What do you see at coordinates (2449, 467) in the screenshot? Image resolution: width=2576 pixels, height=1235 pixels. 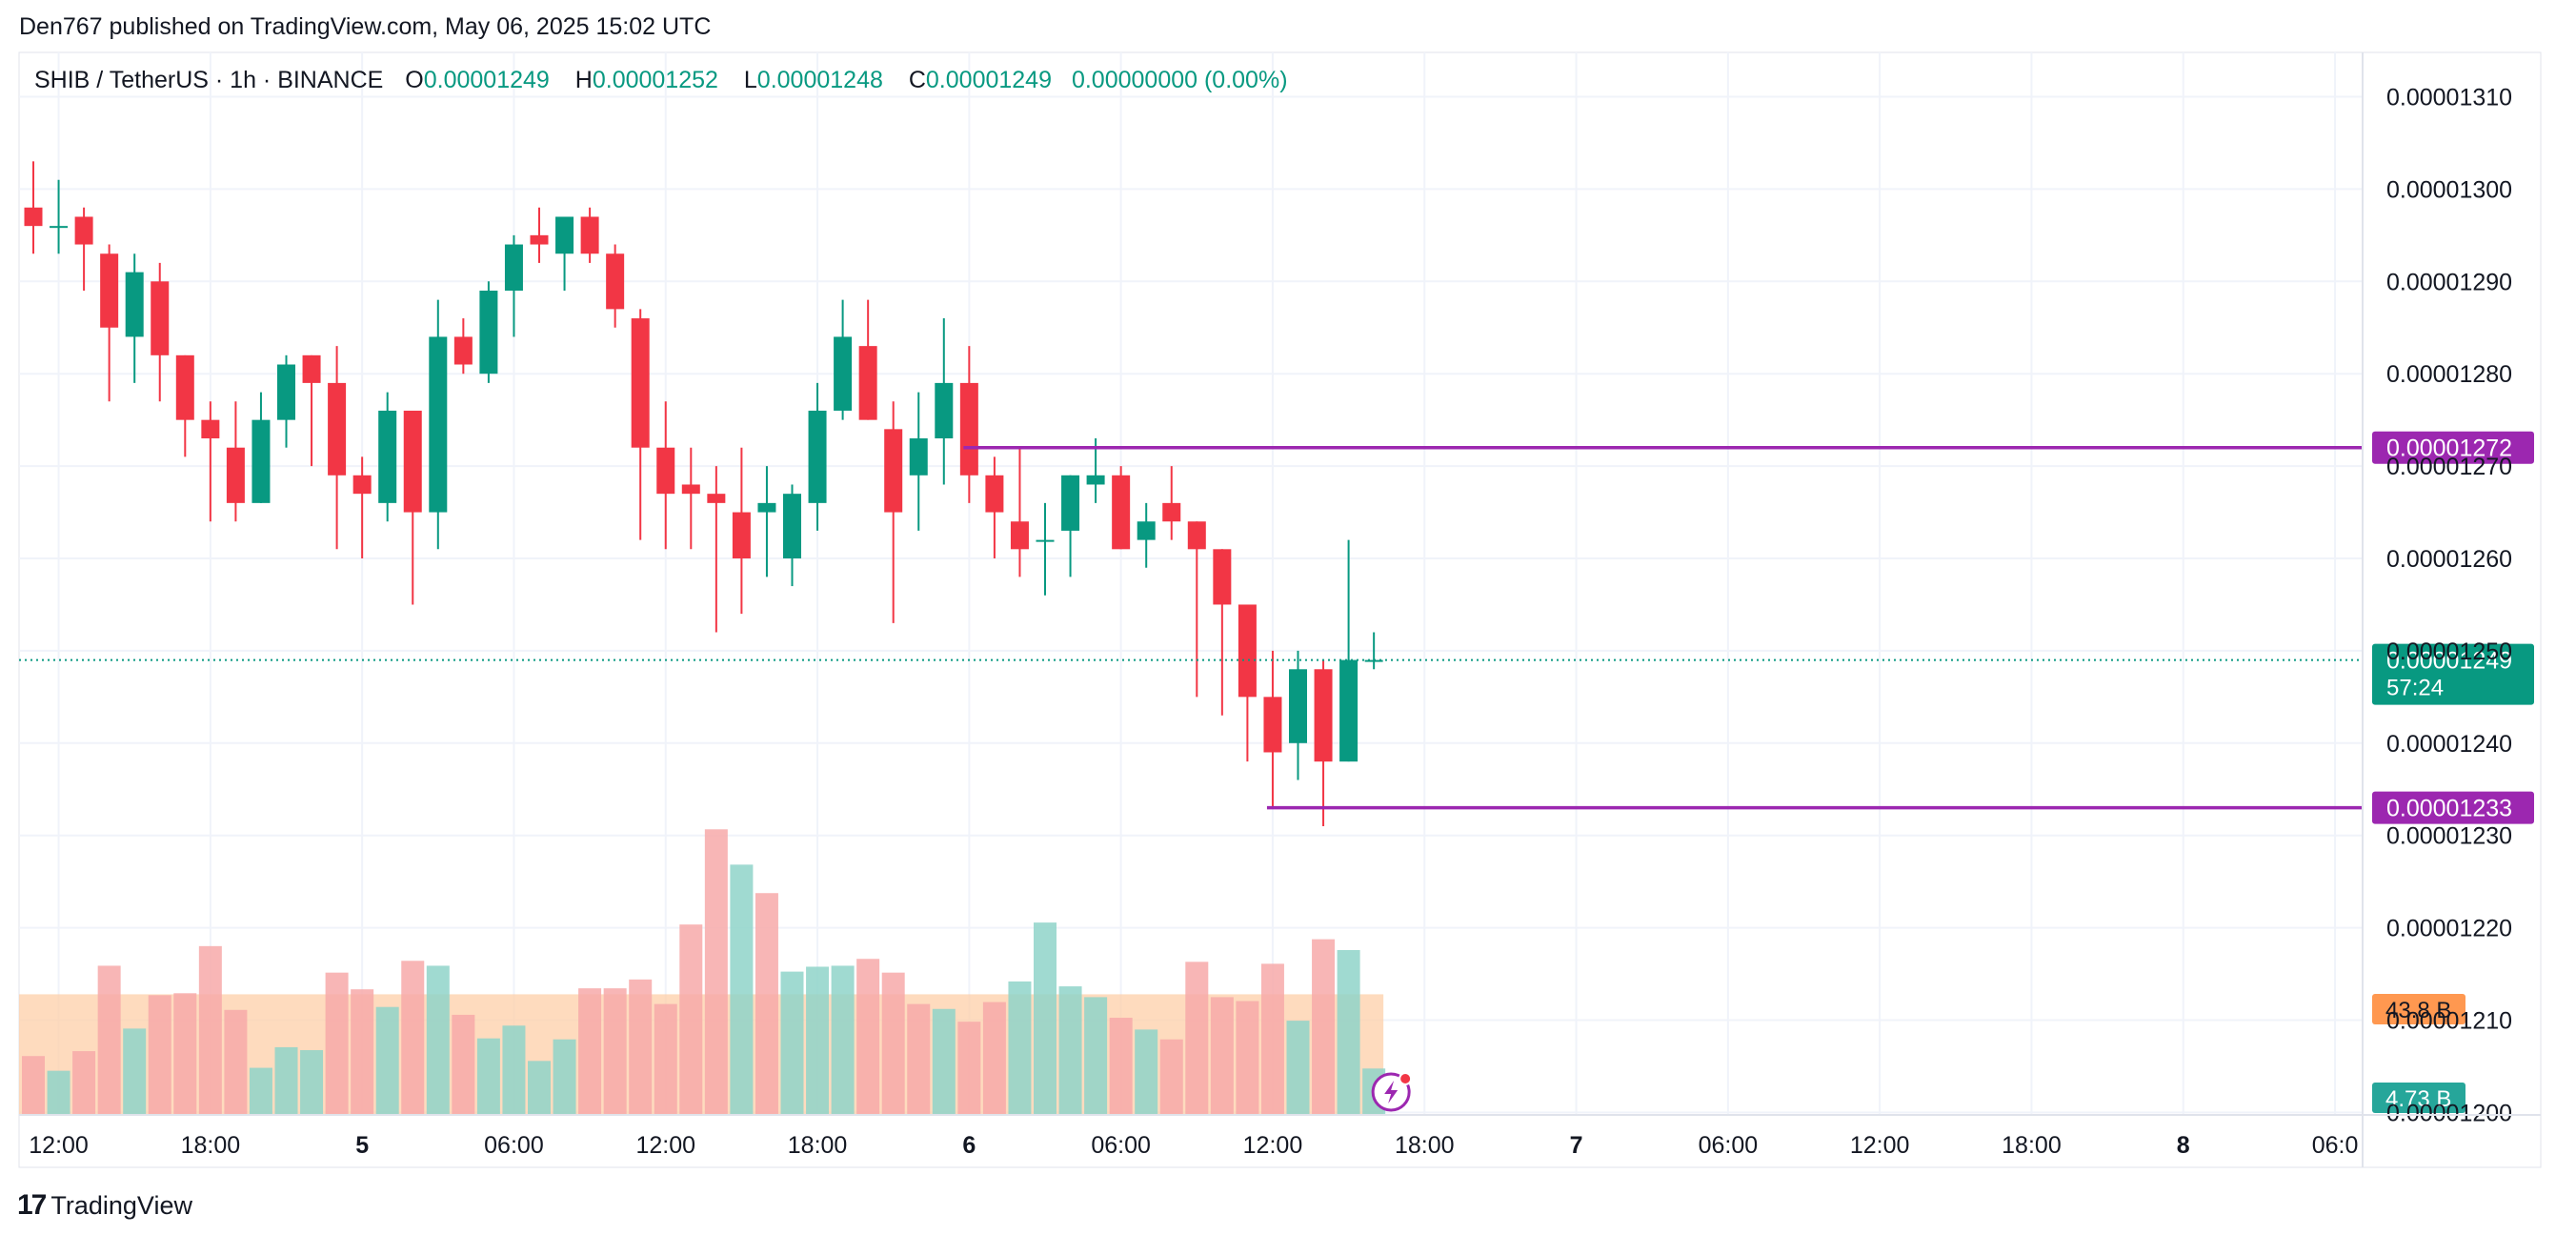 I see `price-tick-label: 0.00001270` at bounding box center [2449, 467].